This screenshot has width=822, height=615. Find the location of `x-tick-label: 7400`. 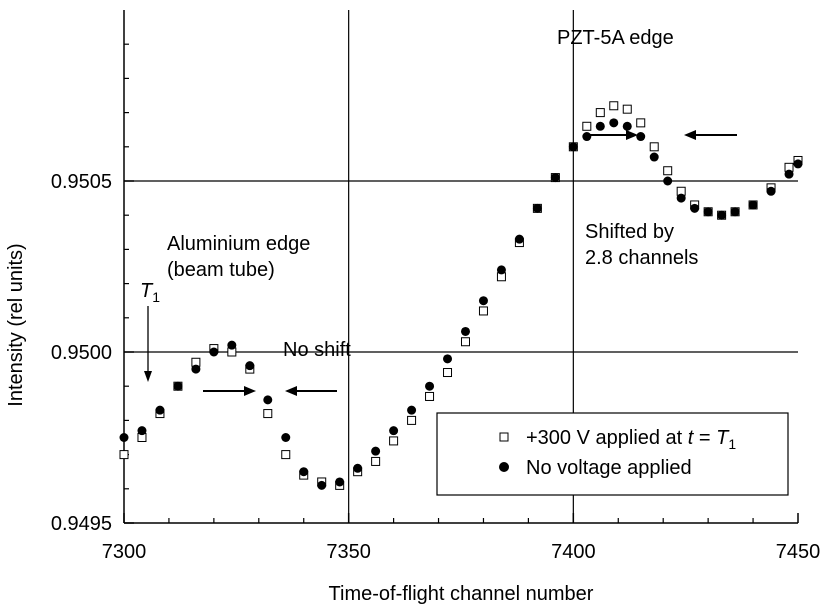

x-tick-label: 7400 is located at coordinates (573, 552).